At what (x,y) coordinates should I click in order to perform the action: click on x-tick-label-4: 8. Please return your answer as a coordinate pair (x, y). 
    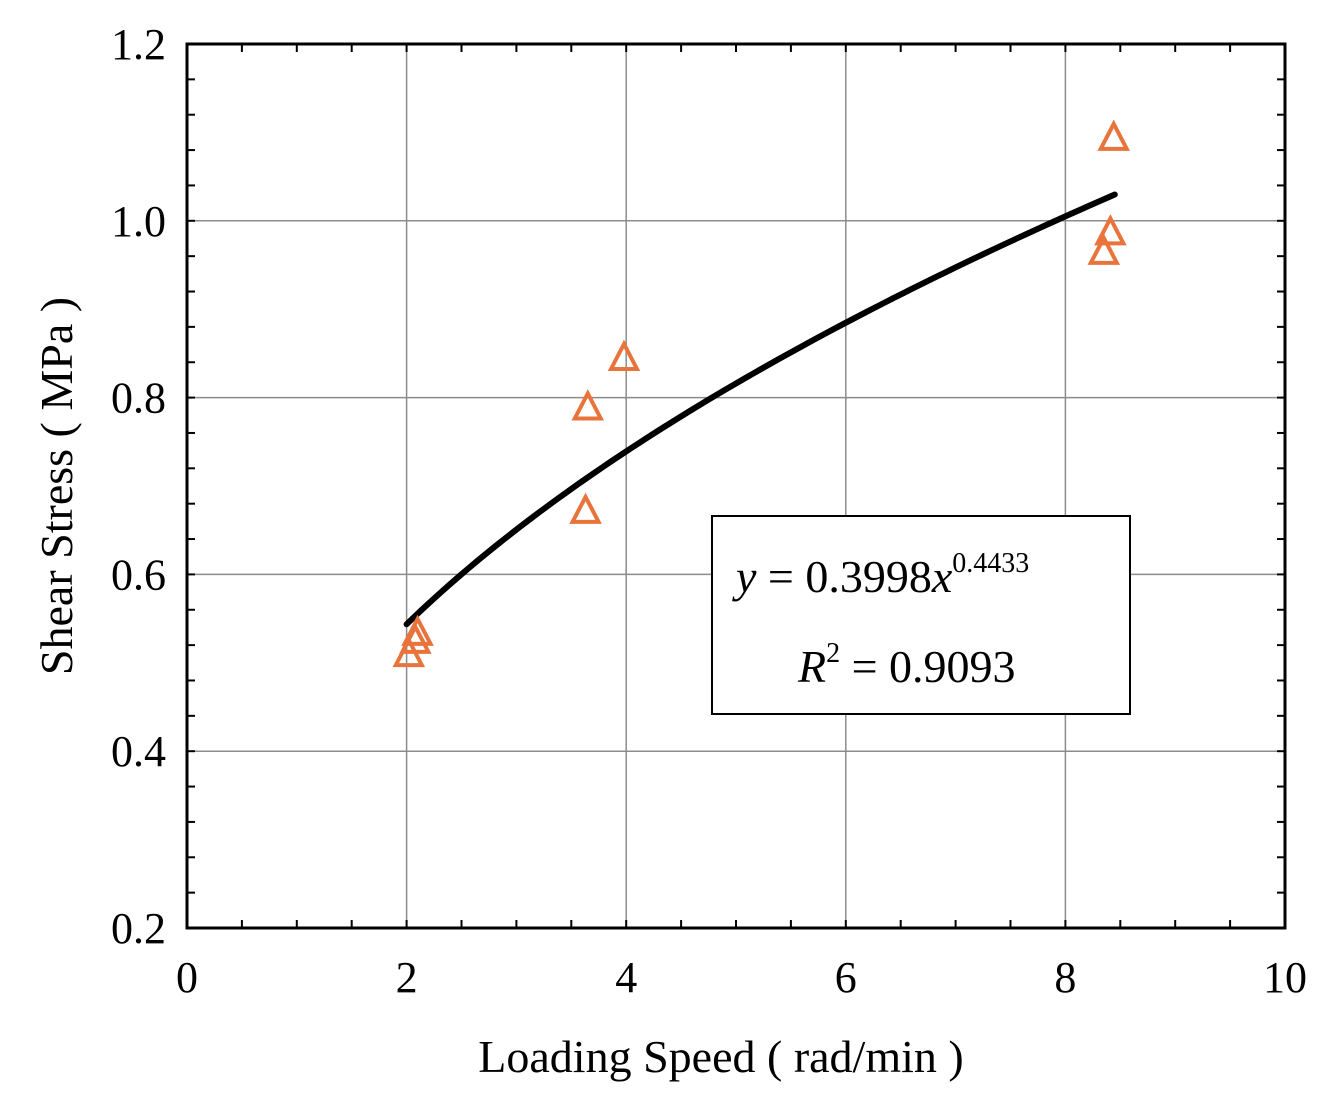
    Looking at the image, I should click on (1065, 977).